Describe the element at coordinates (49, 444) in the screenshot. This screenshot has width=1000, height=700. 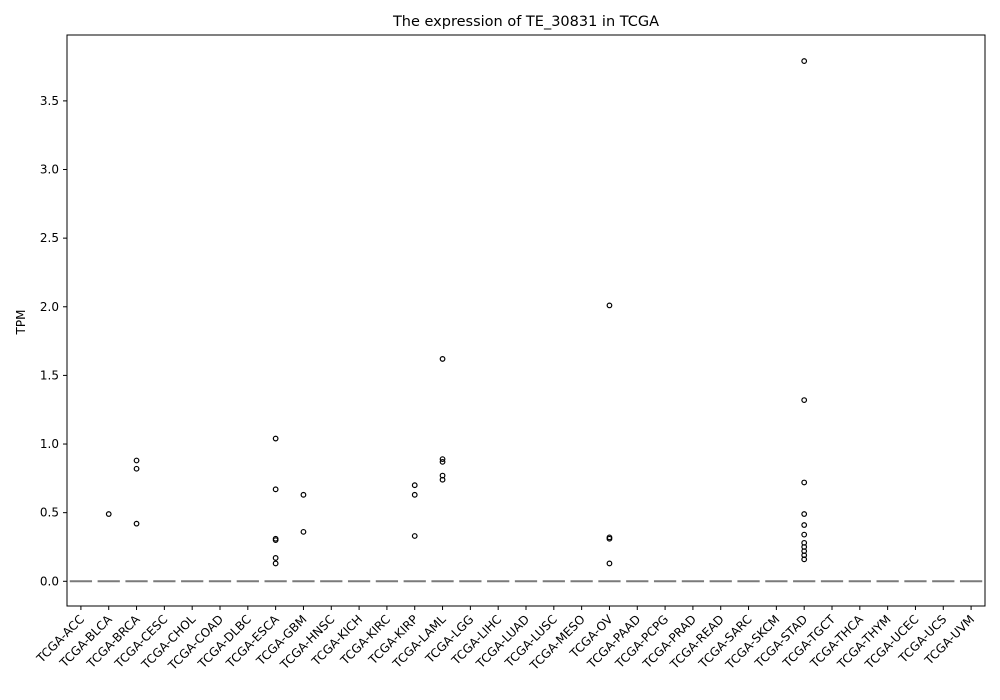
I see `y-tick-label: 1.0` at that location.